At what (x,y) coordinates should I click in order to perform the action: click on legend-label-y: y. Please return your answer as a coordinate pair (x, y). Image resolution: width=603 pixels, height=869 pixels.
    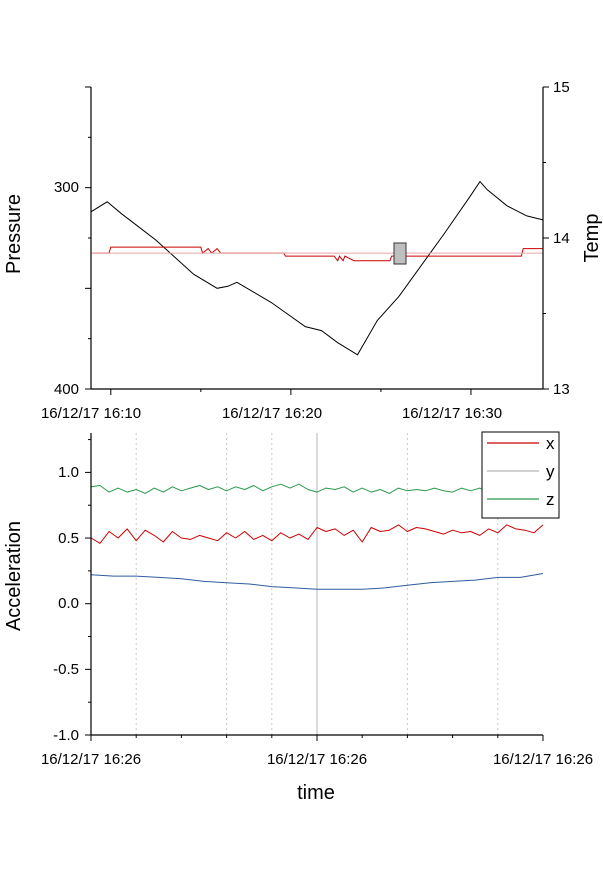
    Looking at the image, I should click on (550, 471).